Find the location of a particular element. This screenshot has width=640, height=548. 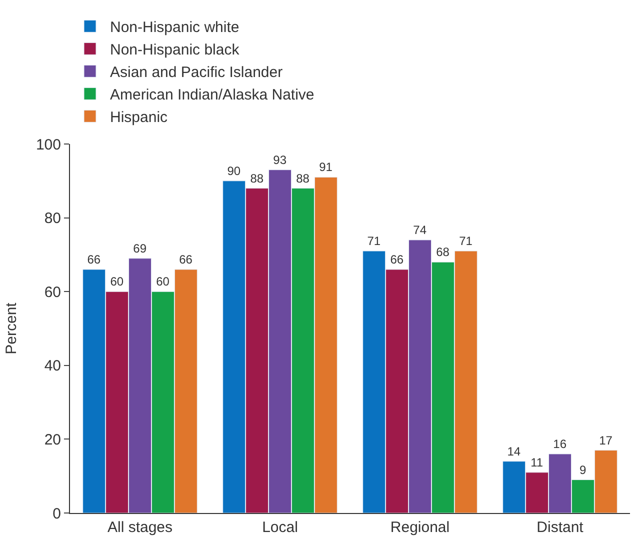

x-tick-label: Local is located at coordinates (280, 527).